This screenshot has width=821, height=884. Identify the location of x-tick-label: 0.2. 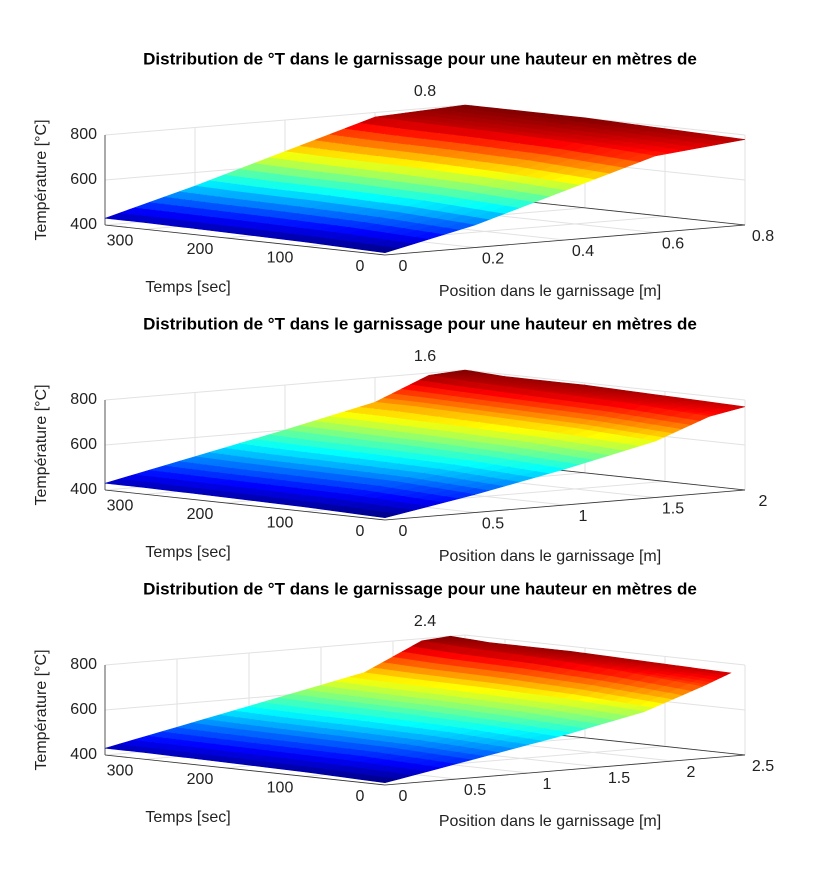
(493, 259).